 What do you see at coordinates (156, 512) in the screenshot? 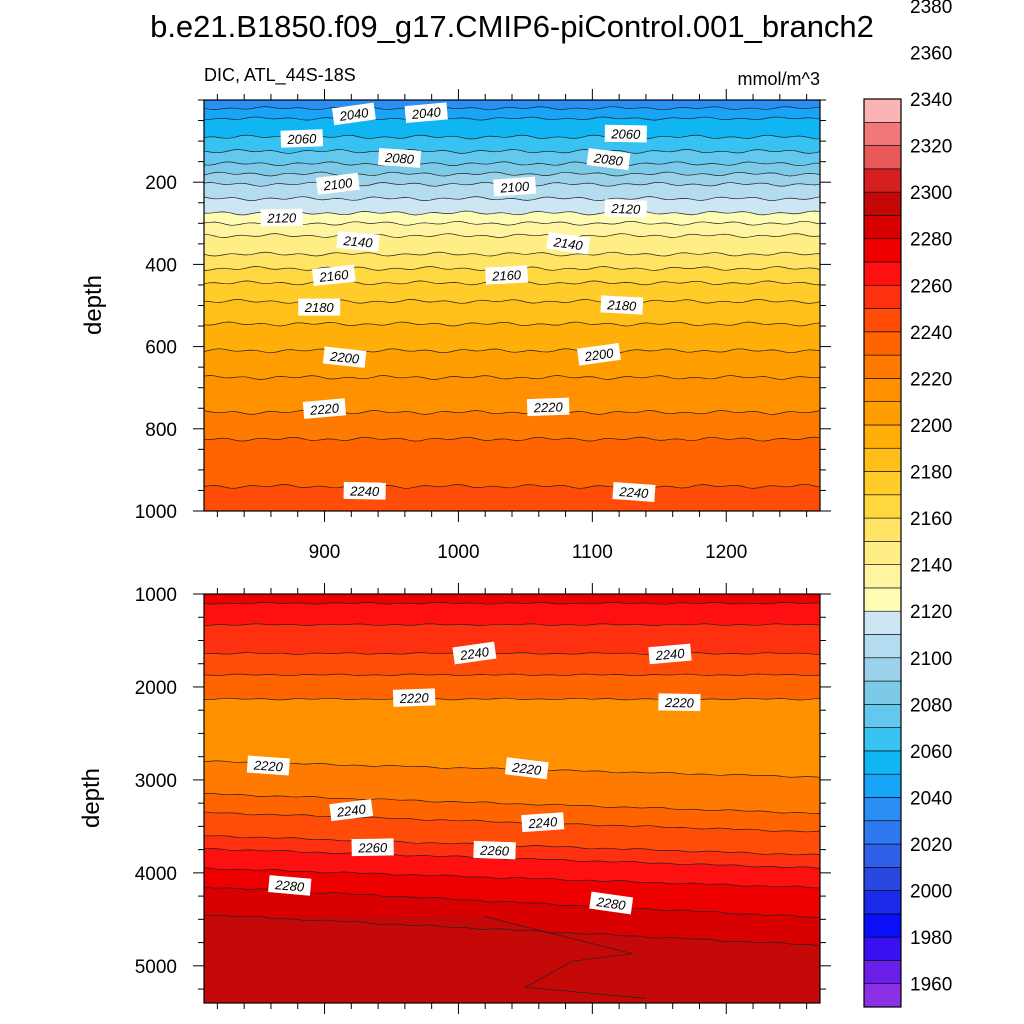
I see `y-tick-label: 1000` at bounding box center [156, 512].